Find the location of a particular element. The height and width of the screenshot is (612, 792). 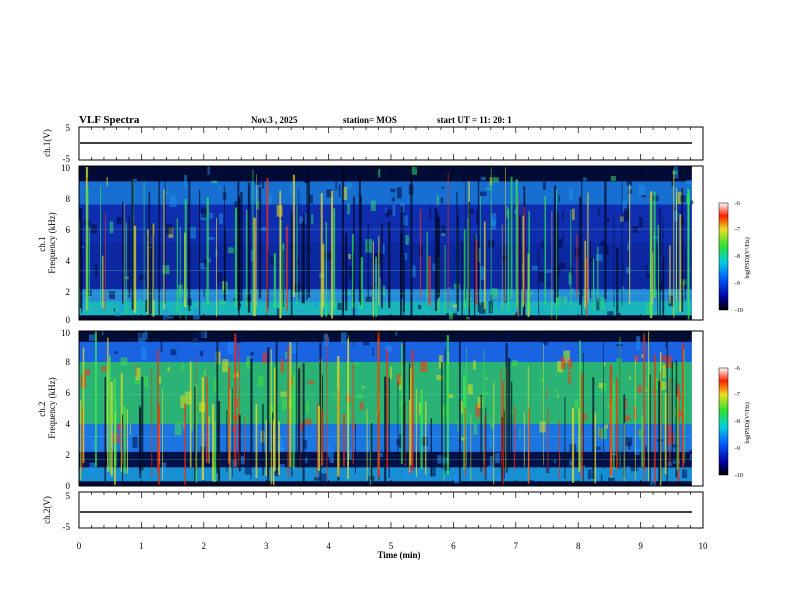

ch2-freq-tick-4: 4 is located at coordinates (68, 424).